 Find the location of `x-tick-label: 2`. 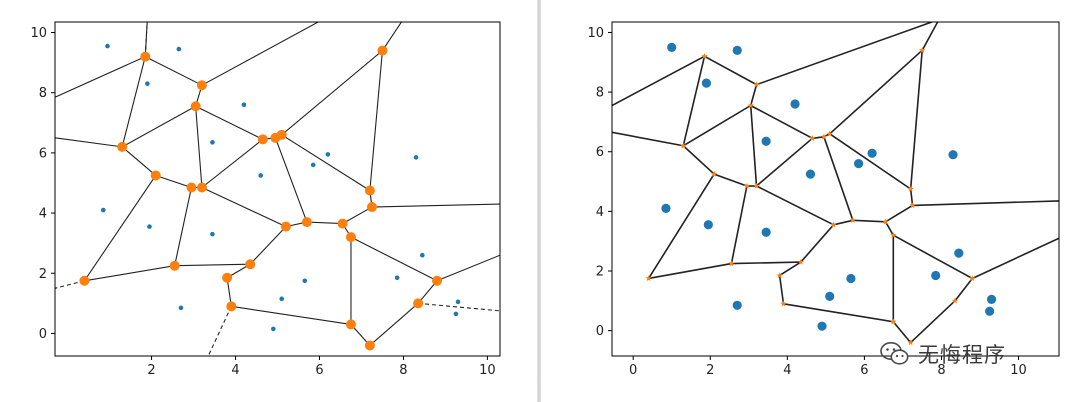

x-tick-label: 2 is located at coordinates (151, 370).